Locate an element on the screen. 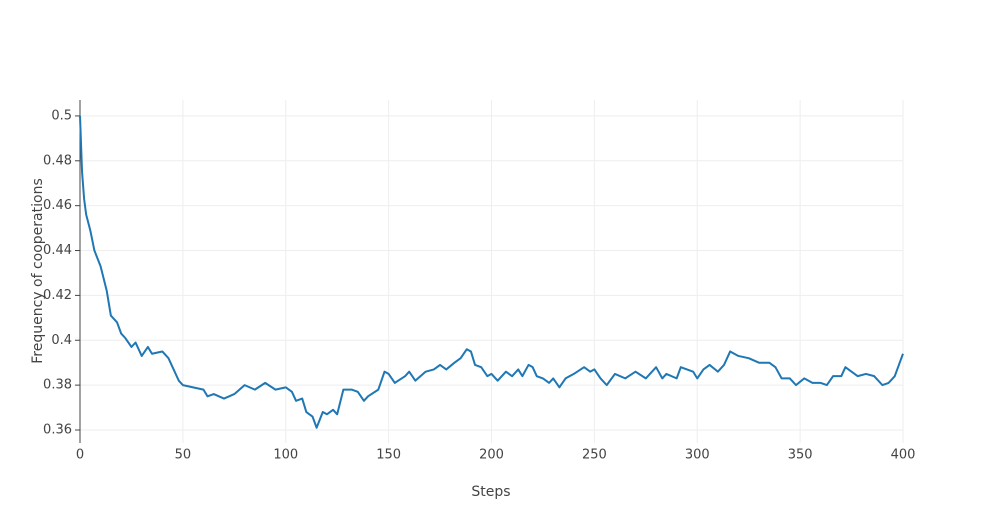 The height and width of the screenshot is (525, 985). y-tick-label: 0.4 is located at coordinates (61, 340).